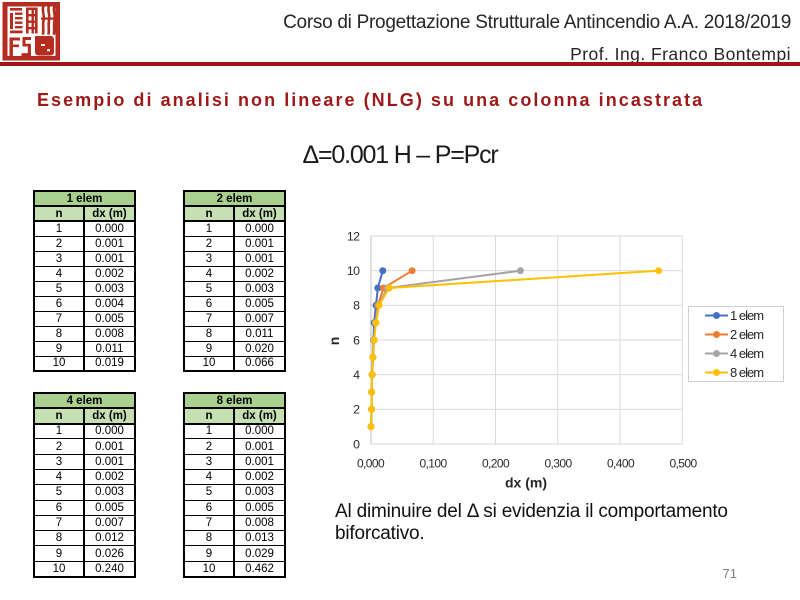 This screenshot has width=800, height=600. I want to click on svg-text: 0,300, so click(558, 463).